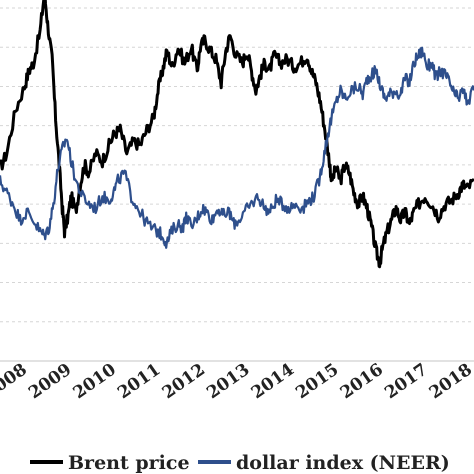  I want to click on legend: Brent price dollar index (NEER), so click(240, 463).